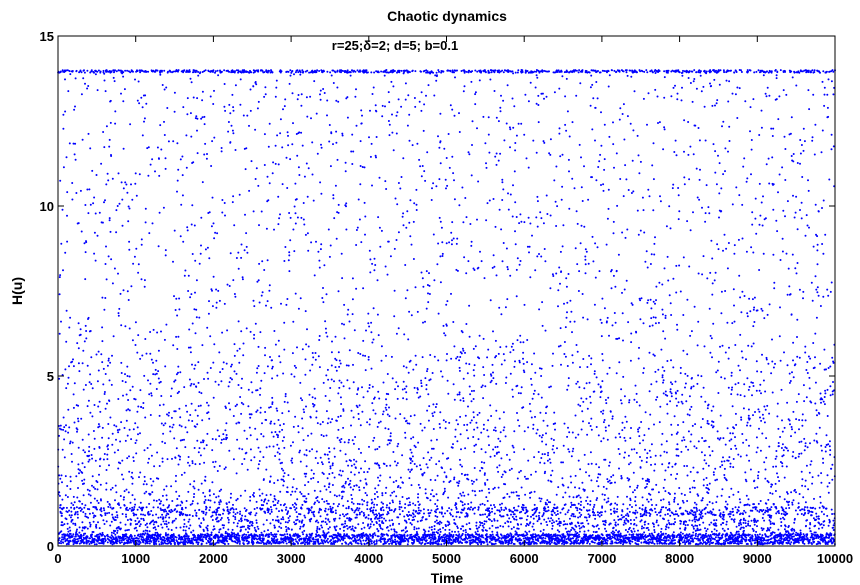 The height and width of the screenshot is (585, 860). I want to click on x-tick-label: 8000, so click(679, 558).